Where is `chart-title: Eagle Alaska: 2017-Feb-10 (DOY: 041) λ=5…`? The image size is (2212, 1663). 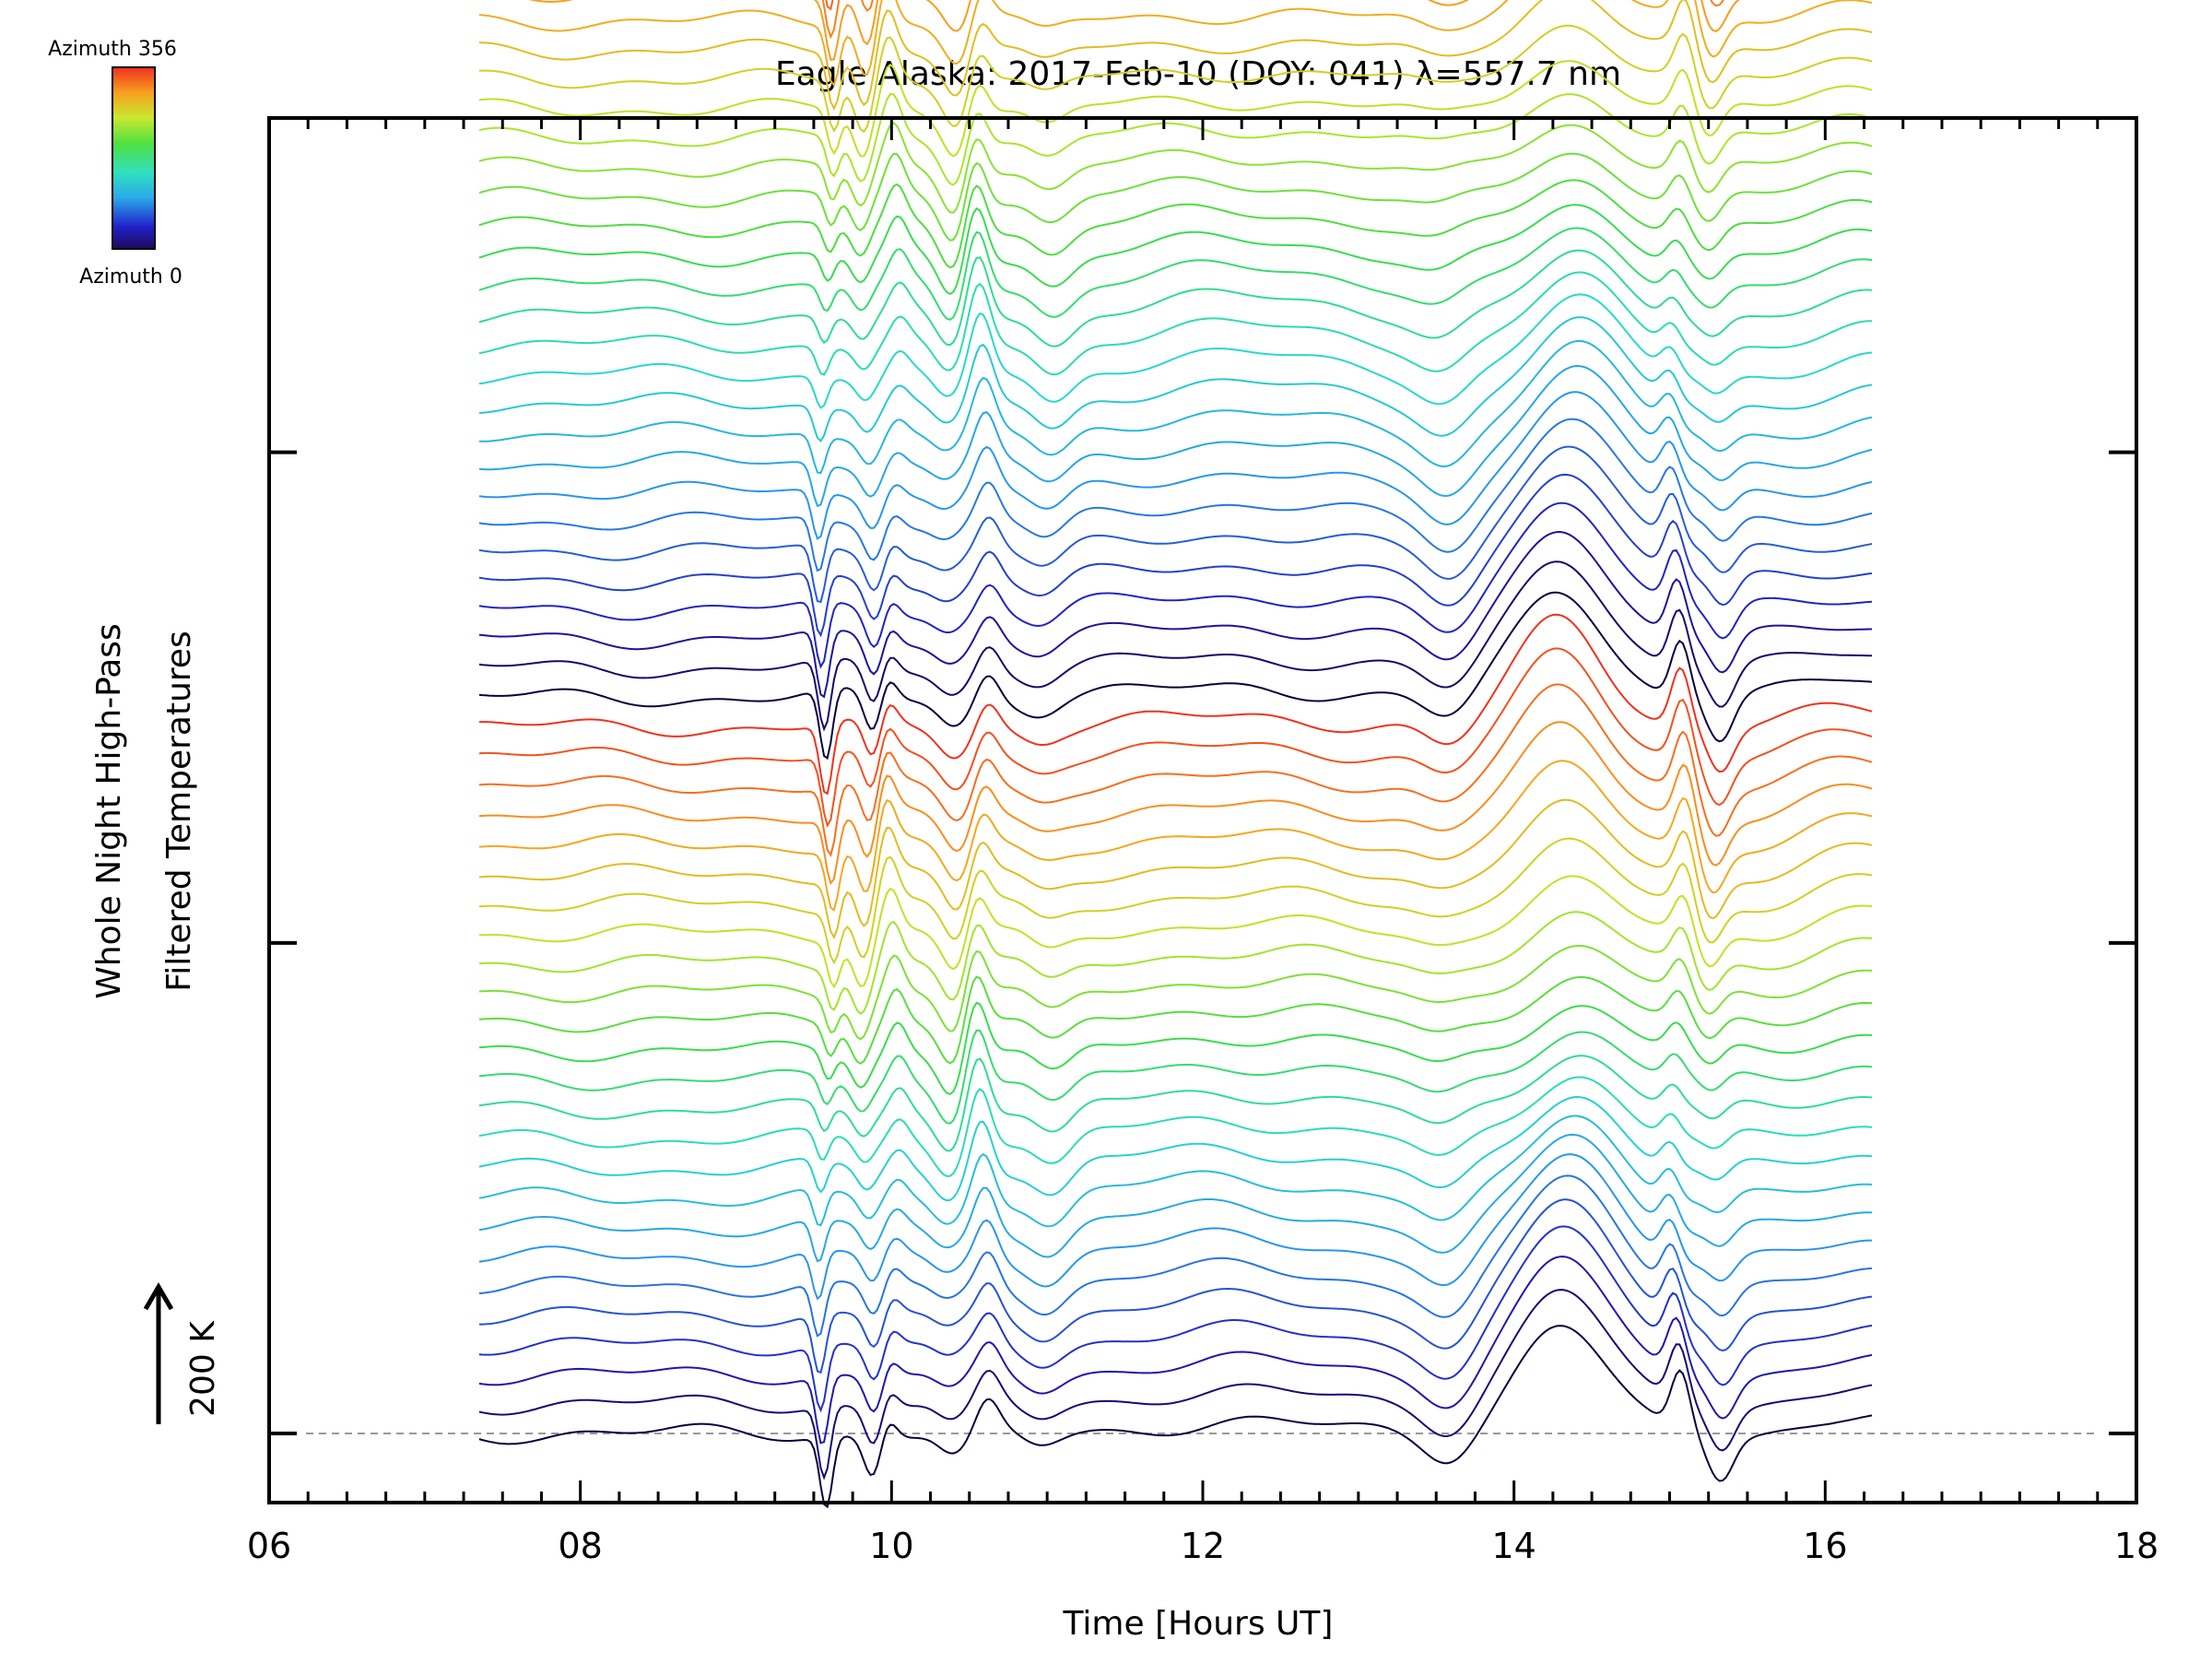 chart-title: Eagle Alaska: 2017-Feb-10 (DOY: 041) λ=5… is located at coordinates (1198, 74).